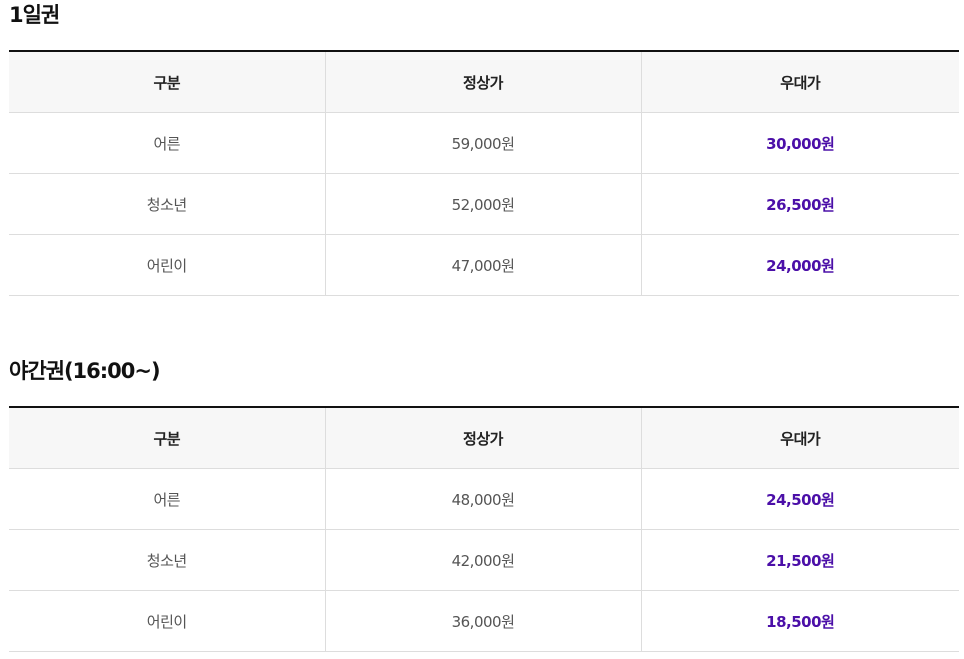 This screenshot has height=659, width=964. Describe the element at coordinates (85, 371) in the screenshot. I see `section-title-night-pass: 야간권(16:00~)` at that location.